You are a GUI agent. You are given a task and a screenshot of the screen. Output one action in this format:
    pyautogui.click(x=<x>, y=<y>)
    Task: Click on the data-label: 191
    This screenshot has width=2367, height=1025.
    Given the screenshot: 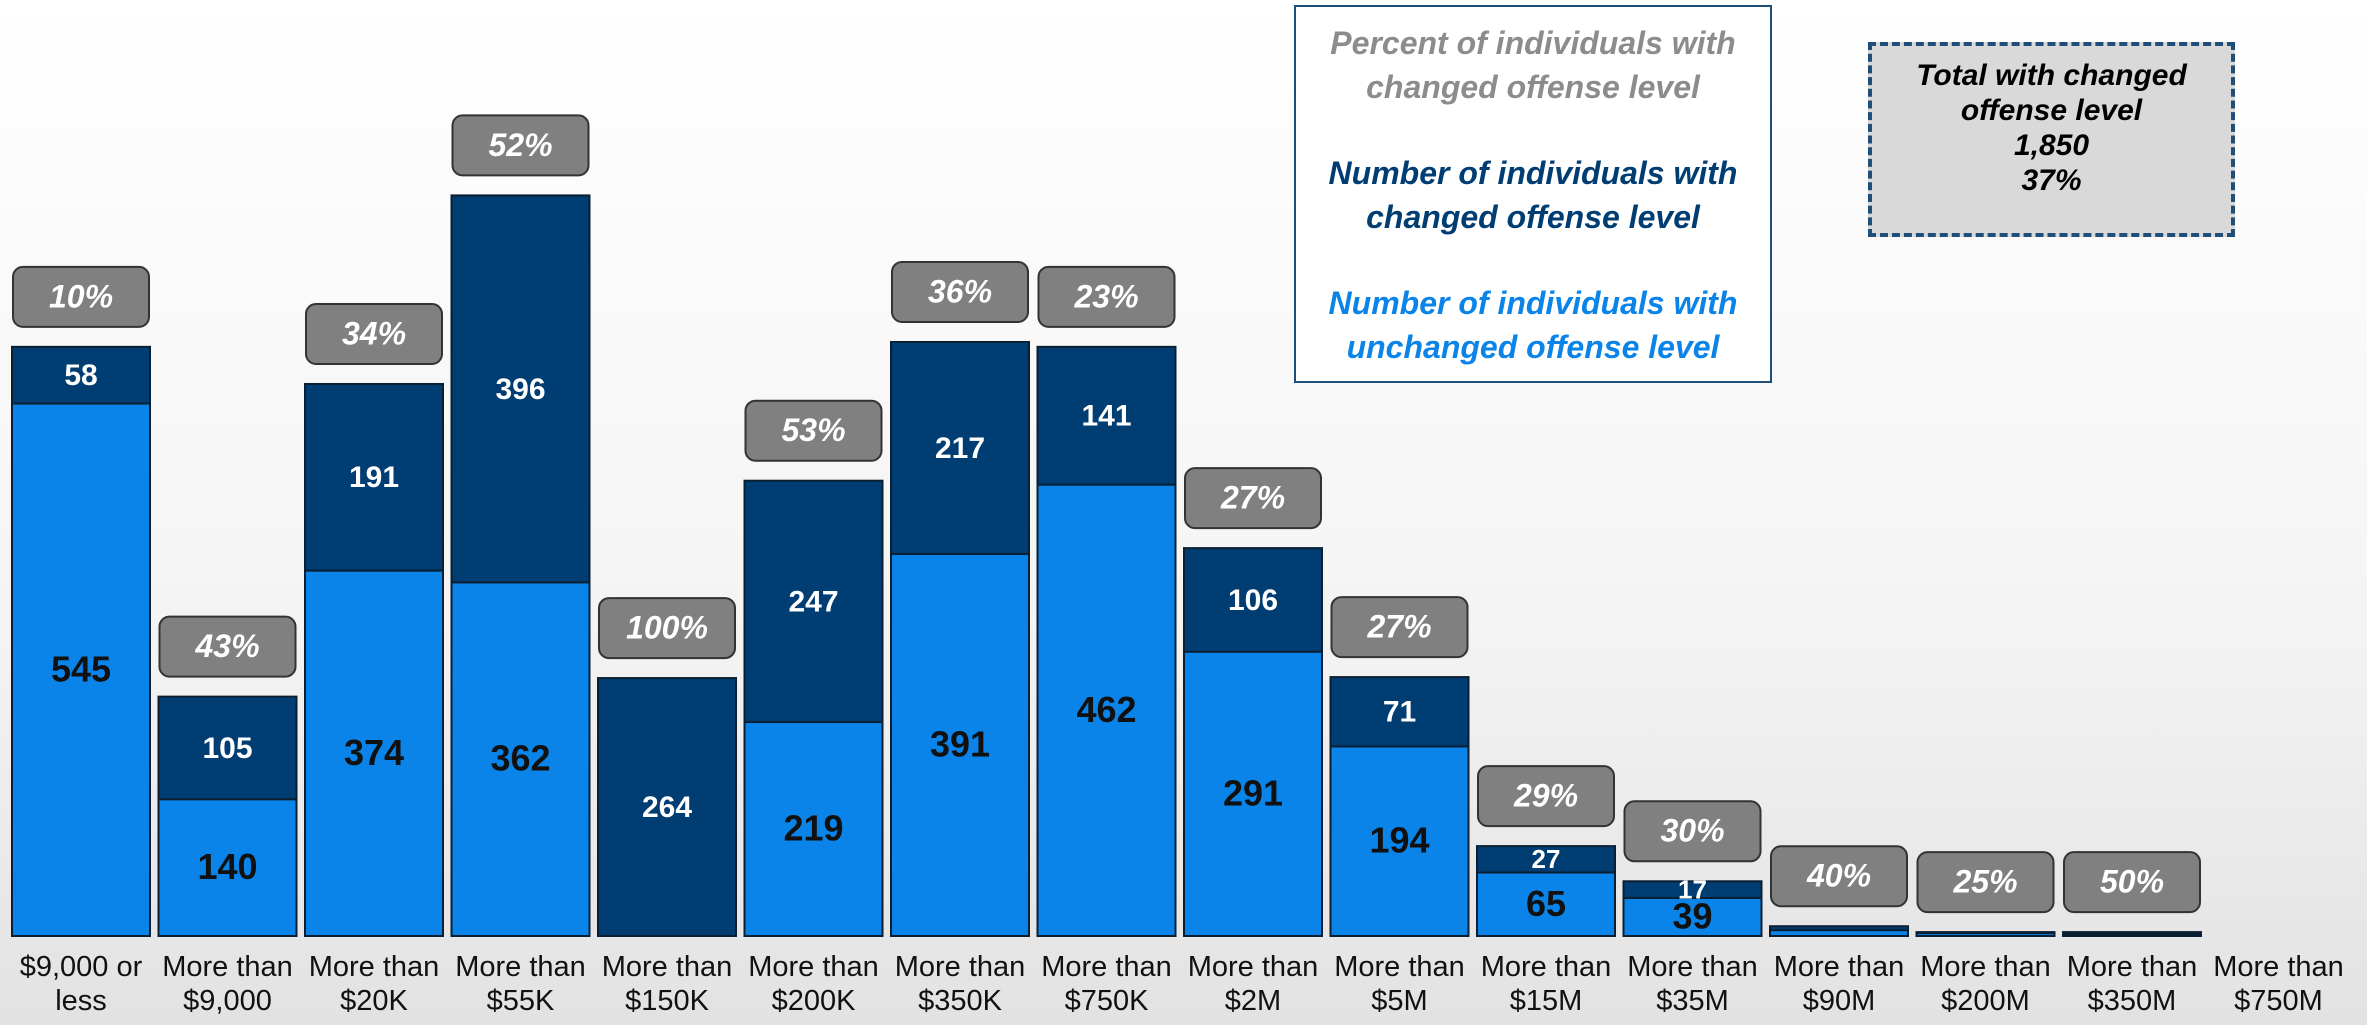 What is the action you would take?
    pyautogui.click(x=374, y=477)
    